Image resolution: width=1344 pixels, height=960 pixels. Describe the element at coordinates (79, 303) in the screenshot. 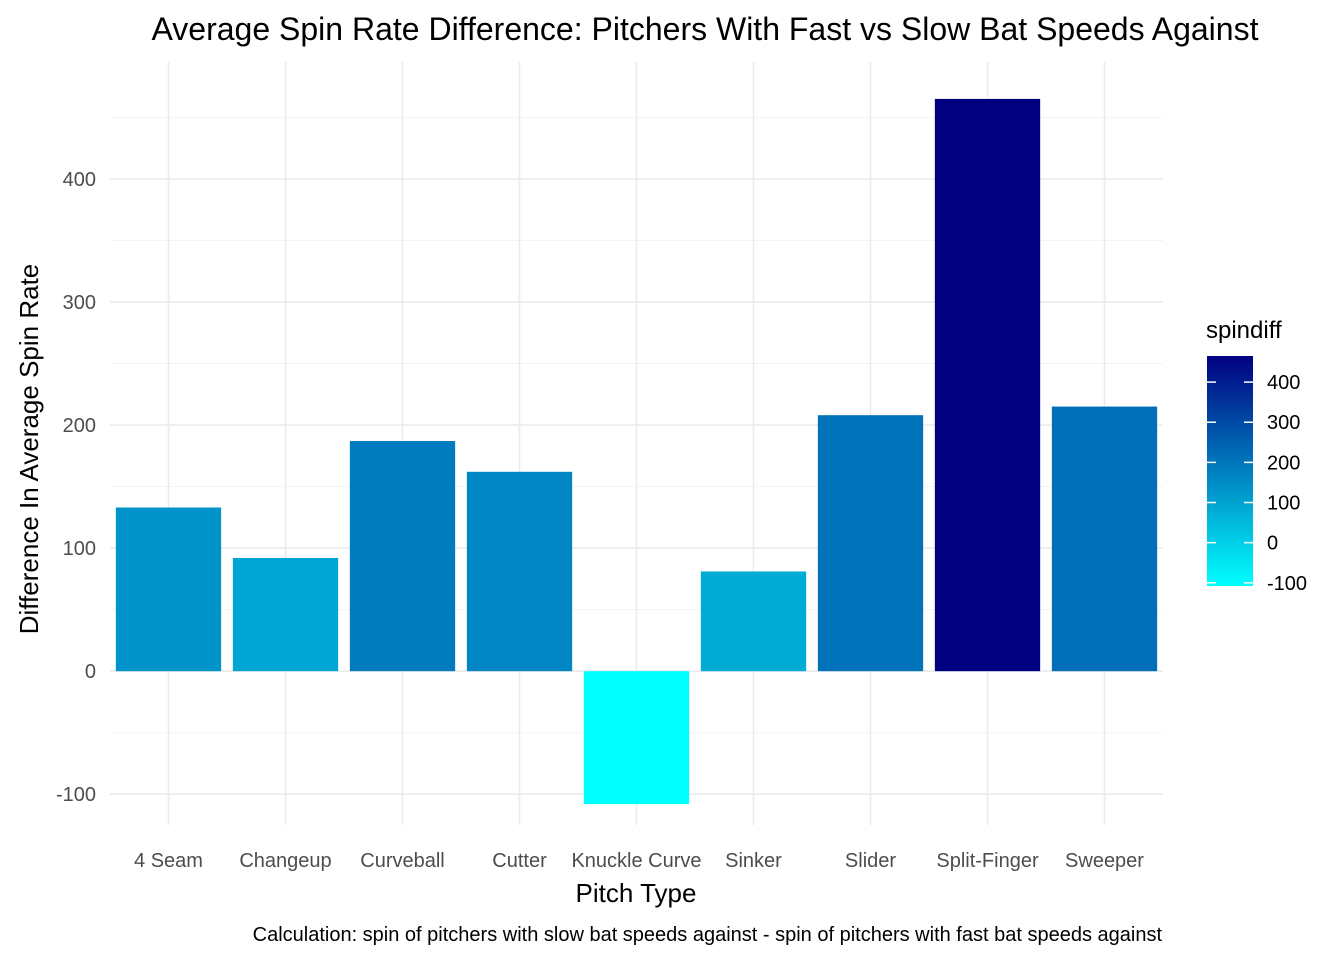

I see `y-tick-label: 300` at that location.